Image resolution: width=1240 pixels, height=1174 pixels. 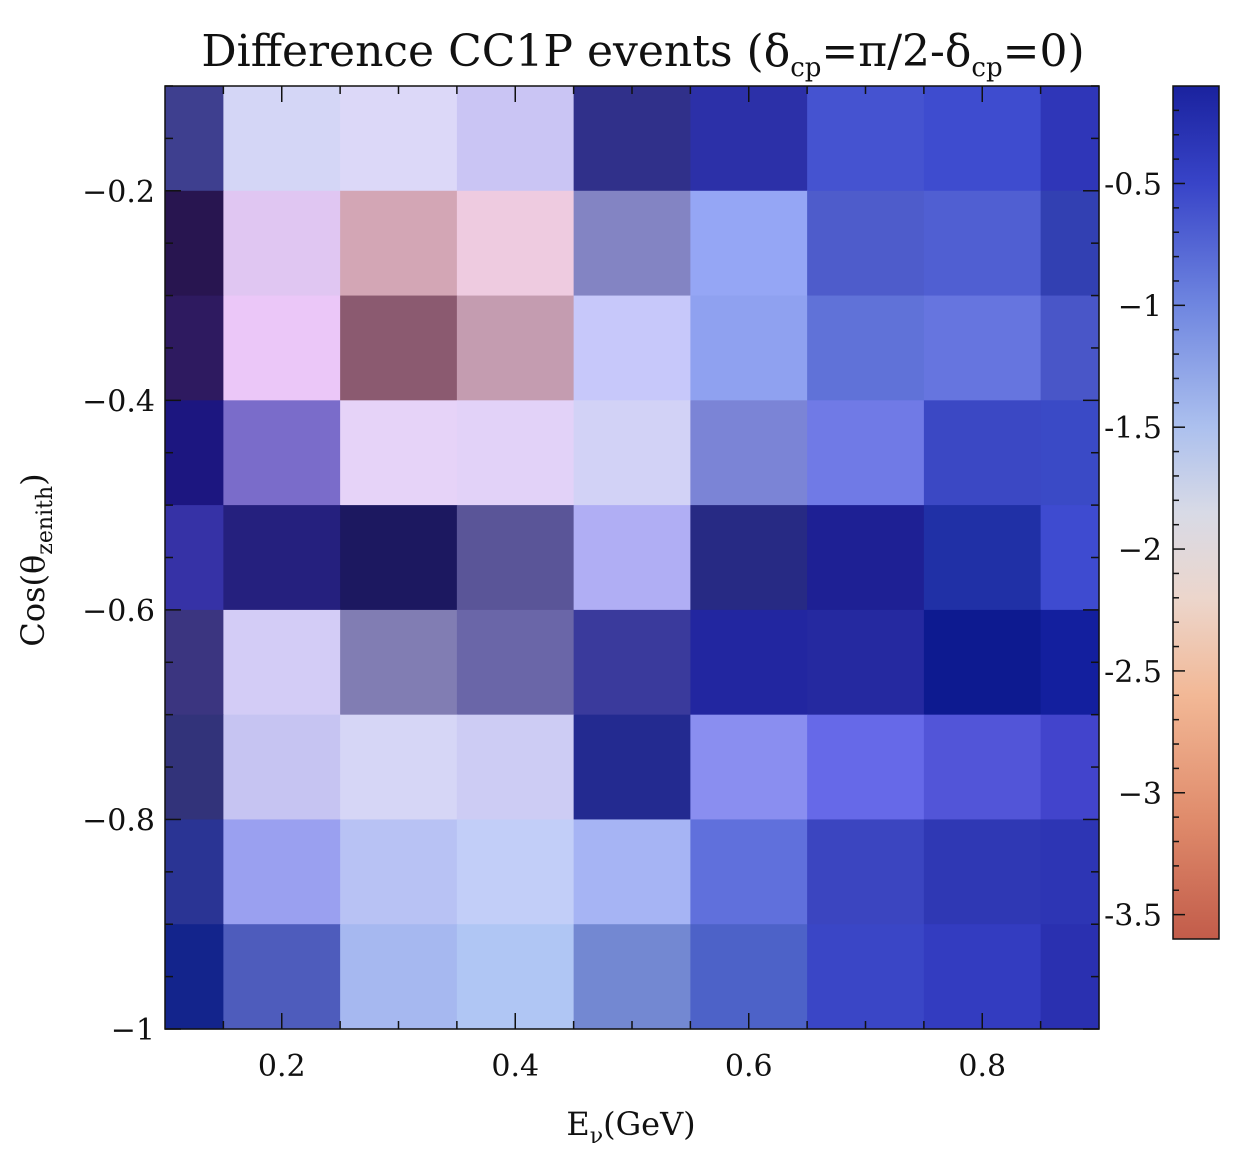 I want to click on xlabel-main: E, so click(x=577, y=1124).